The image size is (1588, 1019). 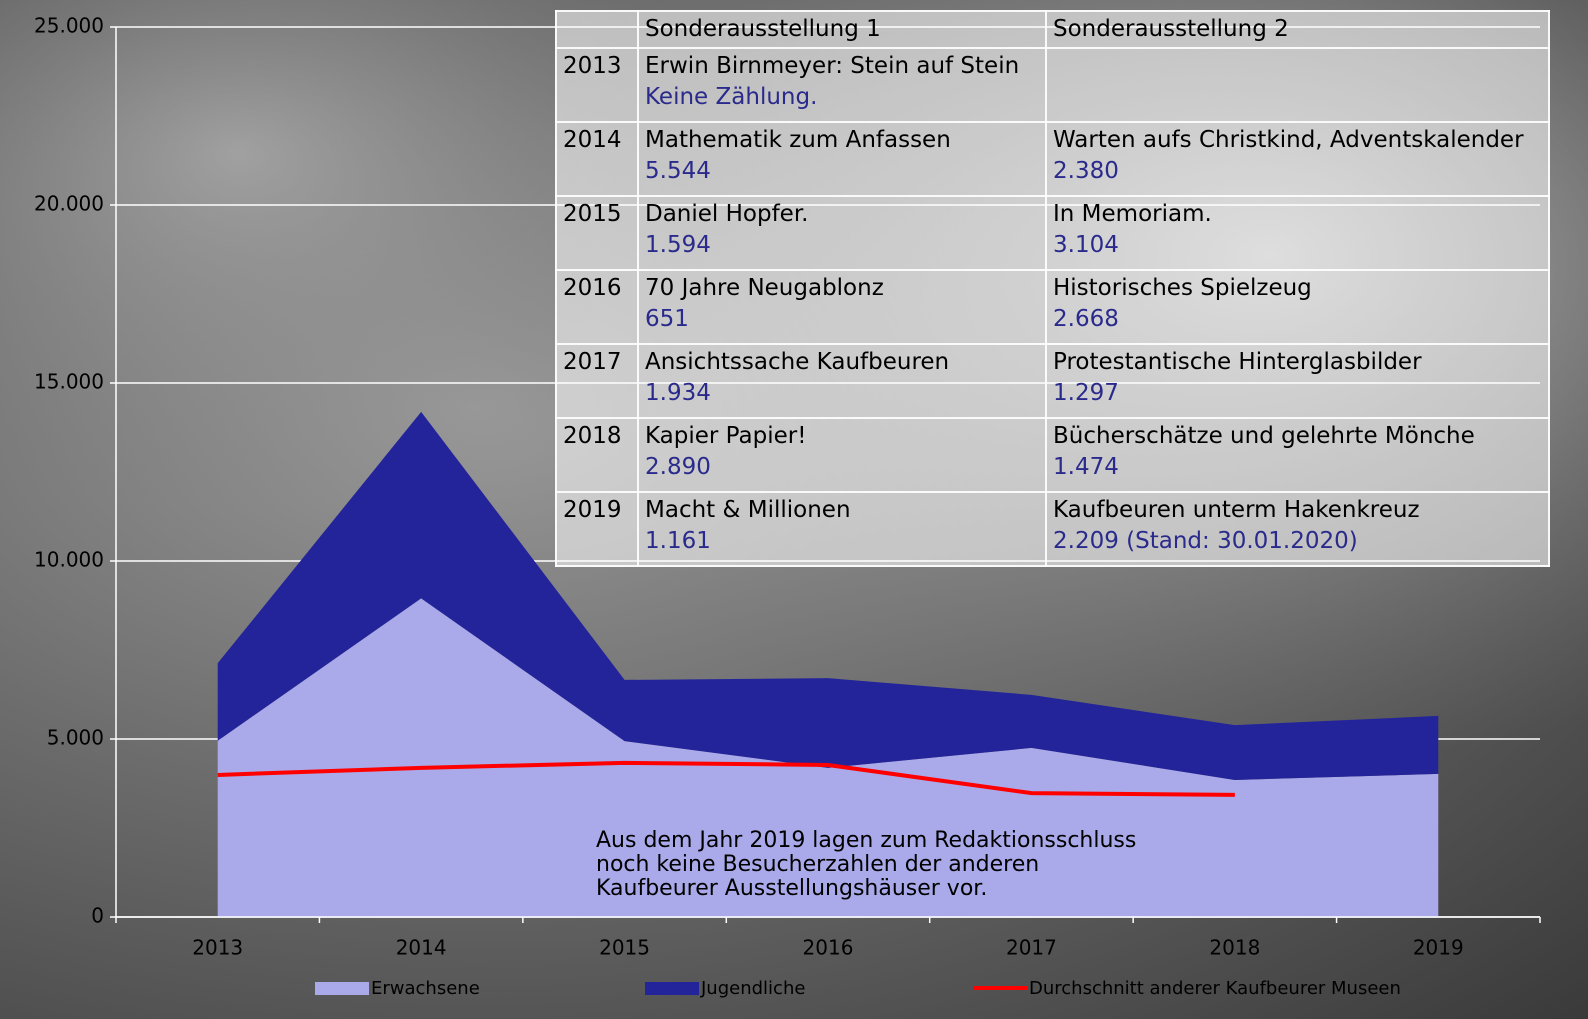 I want to click on x-tick-label: 2018, so click(x=1234, y=948).